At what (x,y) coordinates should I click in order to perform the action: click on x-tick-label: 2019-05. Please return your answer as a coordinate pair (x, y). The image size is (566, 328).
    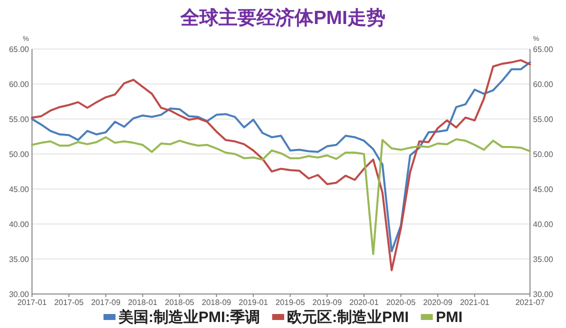
    Looking at the image, I should click on (291, 302).